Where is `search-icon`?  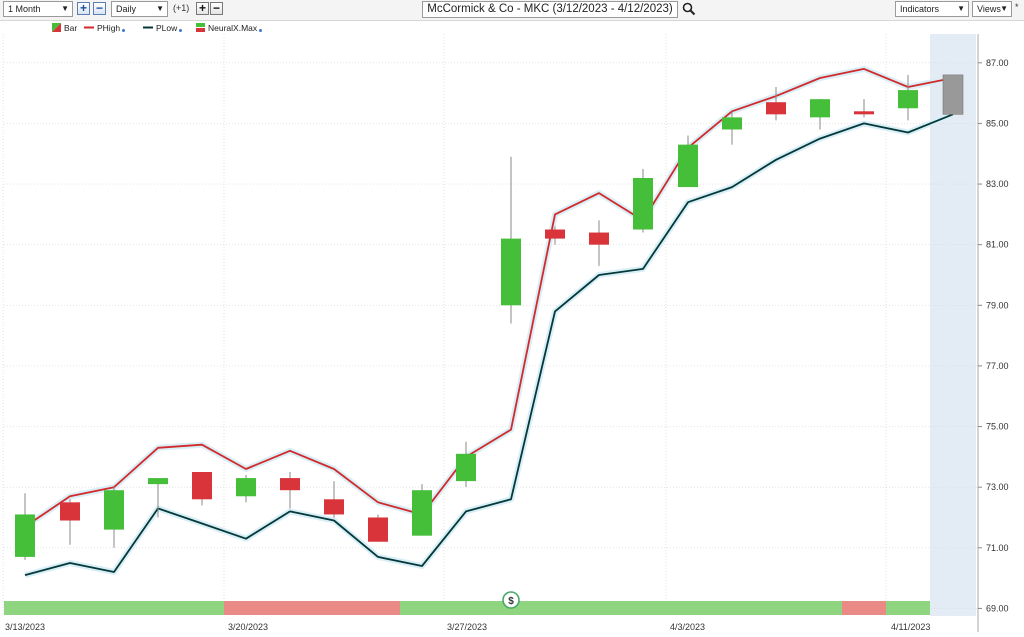 search-icon is located at coordinates (689, 9).